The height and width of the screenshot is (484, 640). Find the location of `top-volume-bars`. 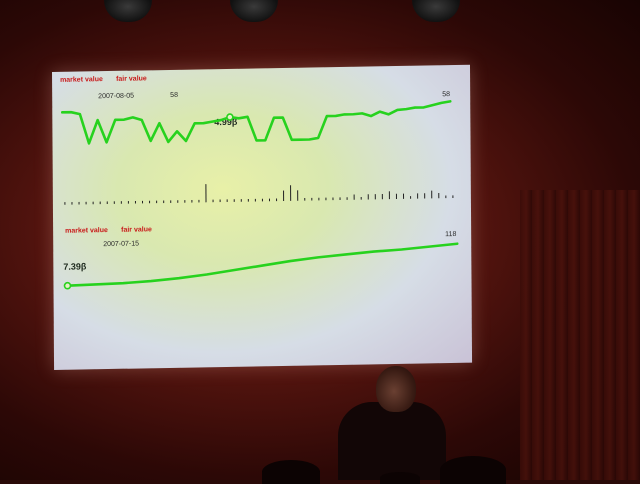

top-volume-bars is located at coordinates (259, 192).